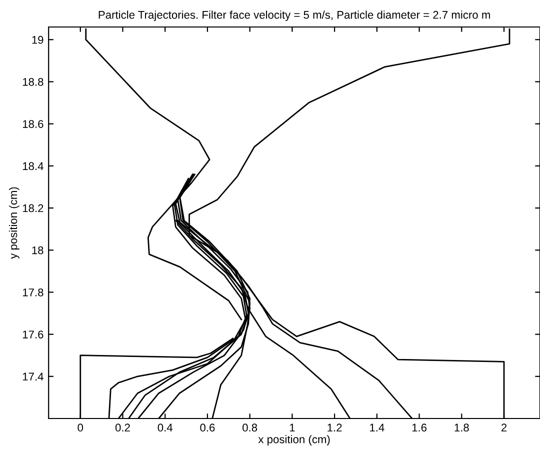 This screenshot has width=540, height=450. What do you see at coordinates (38, 250) in the screenshot?
I see `y-tick-label: 18` at bounding box center [38, 250].